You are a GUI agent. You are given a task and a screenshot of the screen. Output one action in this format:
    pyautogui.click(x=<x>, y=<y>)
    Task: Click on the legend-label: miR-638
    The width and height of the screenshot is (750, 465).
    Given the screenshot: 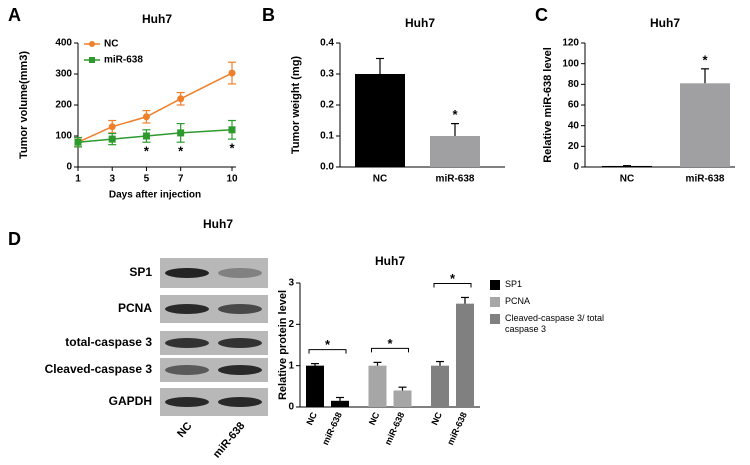 What is the action you would take?
    pyautogui.click(x=123, y=60)
    